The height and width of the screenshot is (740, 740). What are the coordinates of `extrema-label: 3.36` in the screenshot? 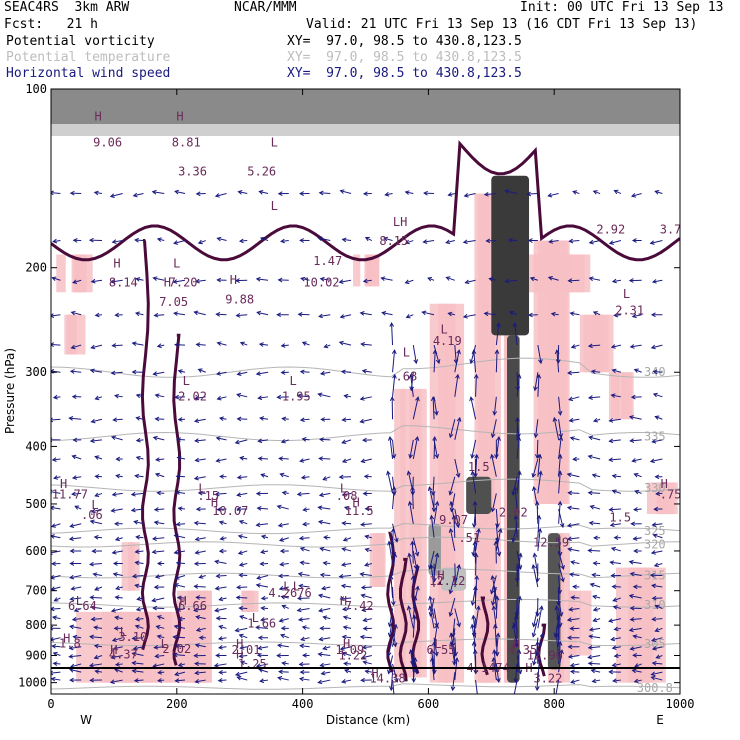 It's located at (192, 172).